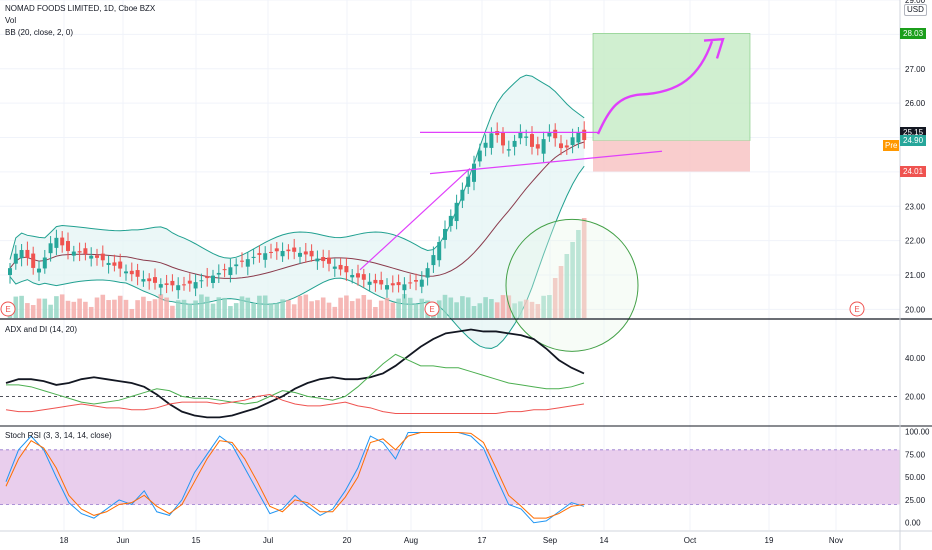  I want to click on stoch_d-line, so click(295, 475).